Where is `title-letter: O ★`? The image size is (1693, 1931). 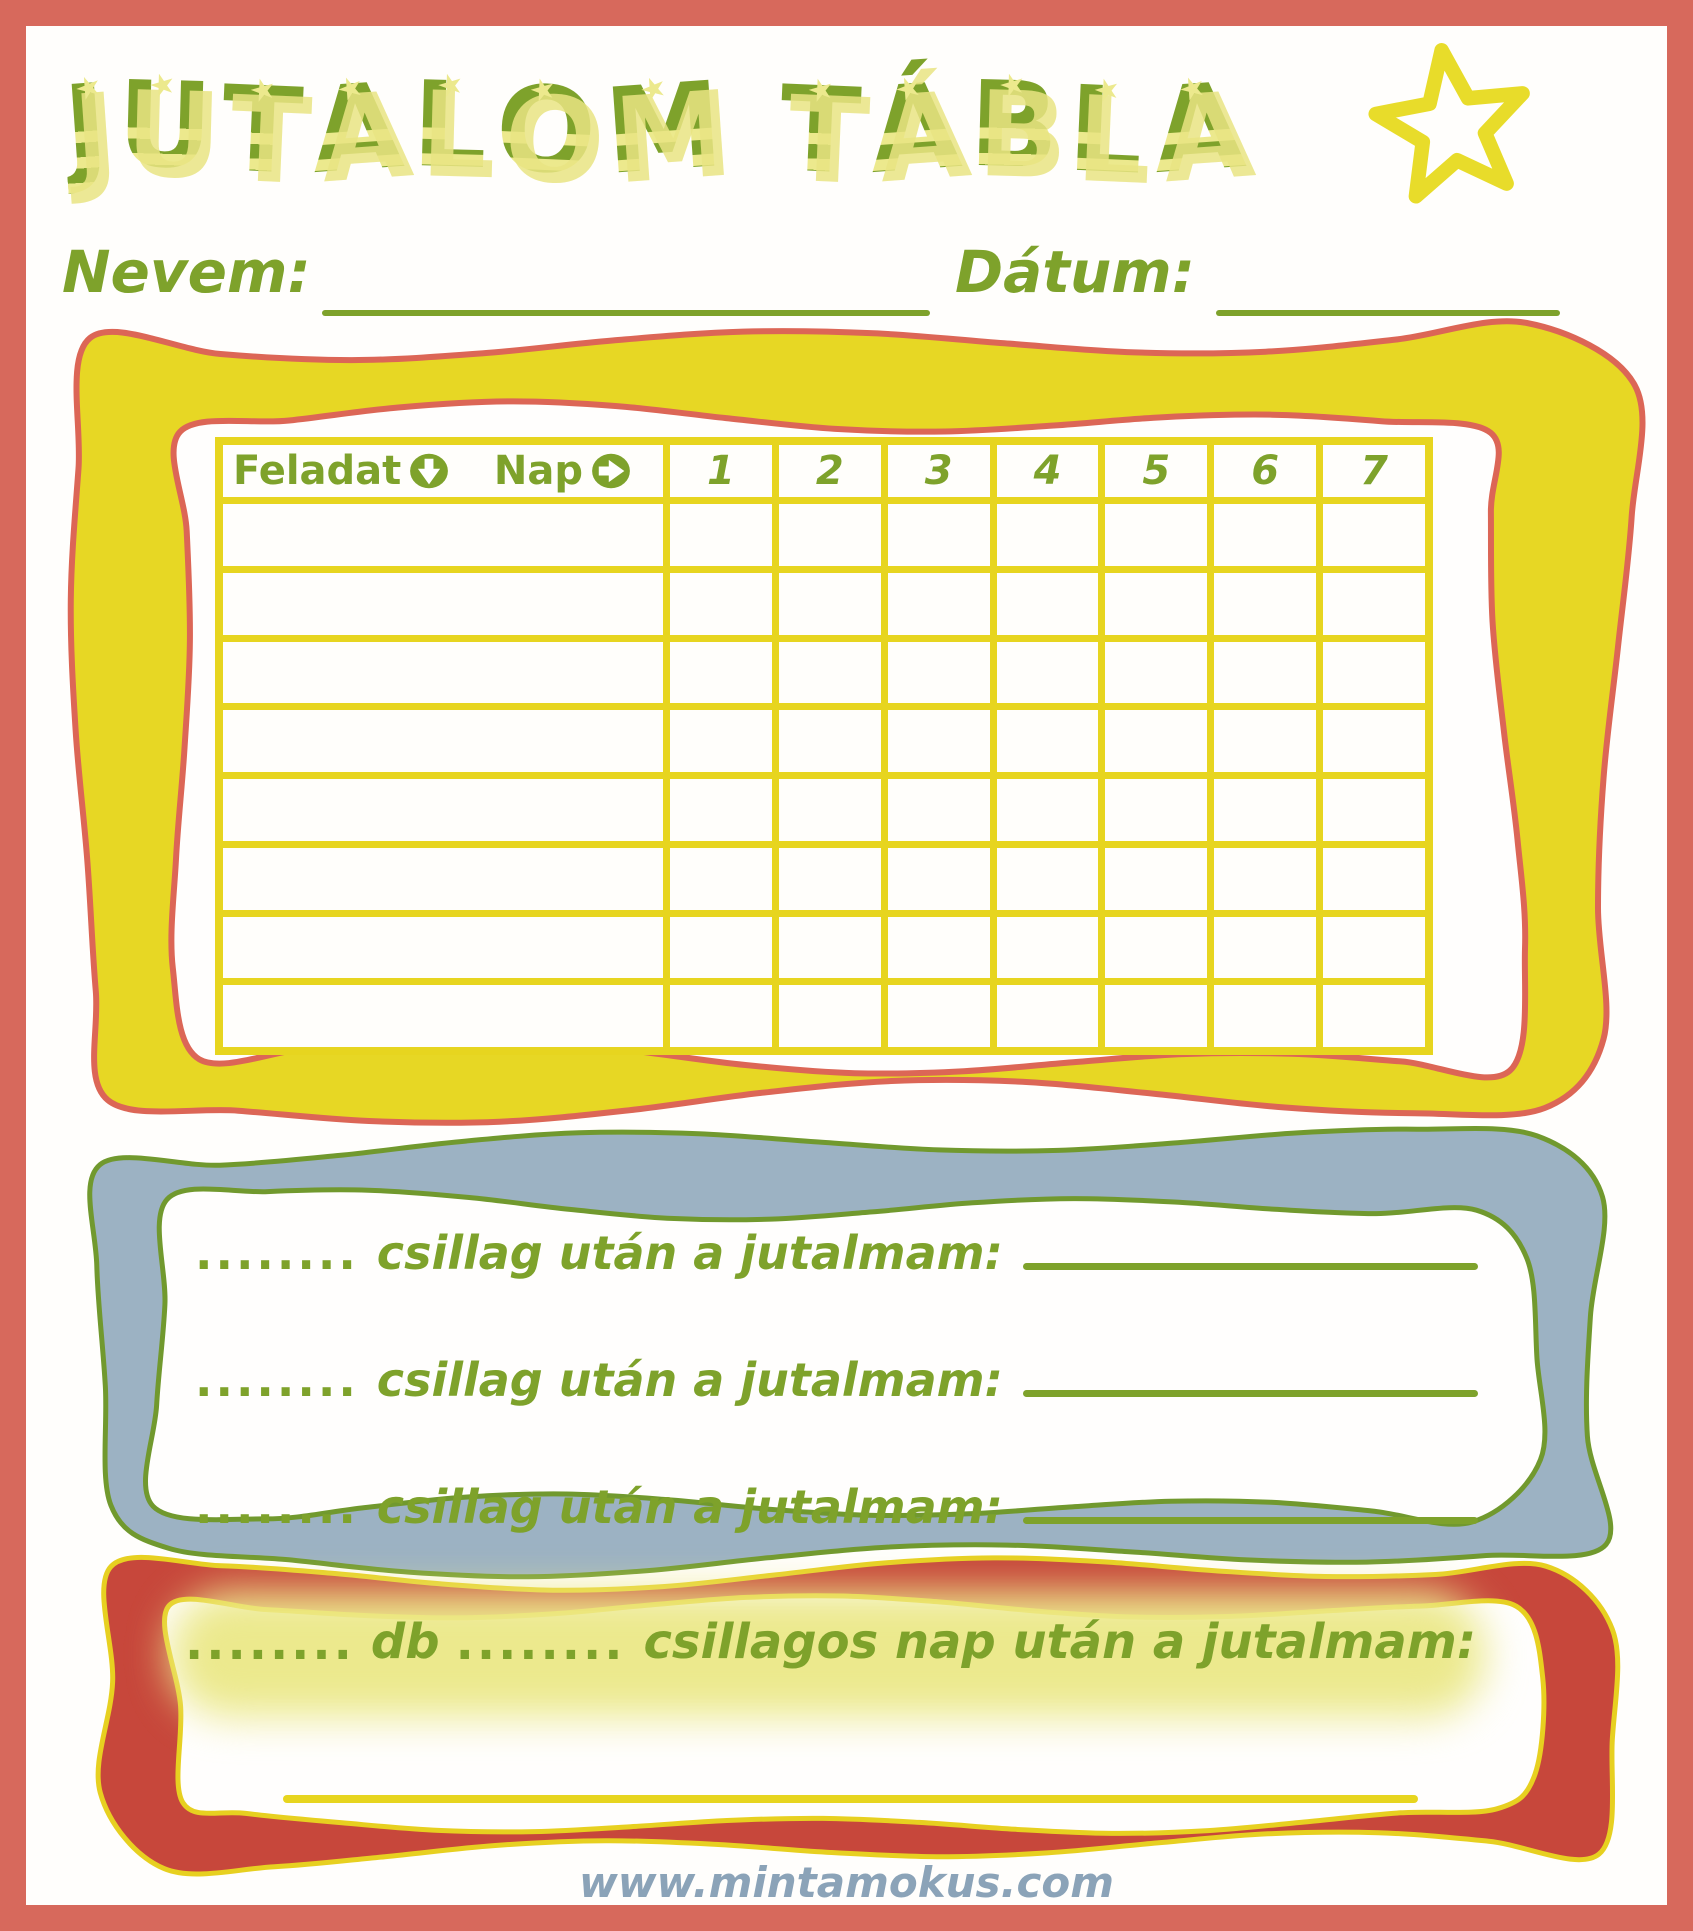 title-letter: O ★ is located at coordinates (545, 130).